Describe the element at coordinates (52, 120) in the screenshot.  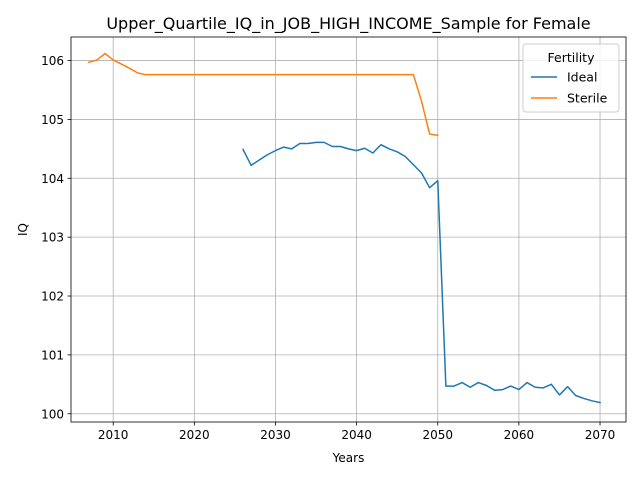
I see `y-tick-label: 105` at that location.